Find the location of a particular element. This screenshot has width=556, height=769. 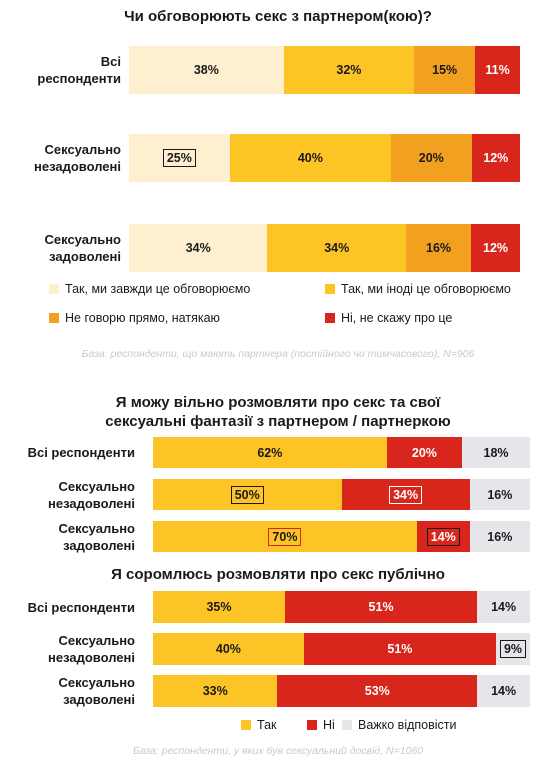

row-label-line: респонденти is located at coordinates (79, 78).